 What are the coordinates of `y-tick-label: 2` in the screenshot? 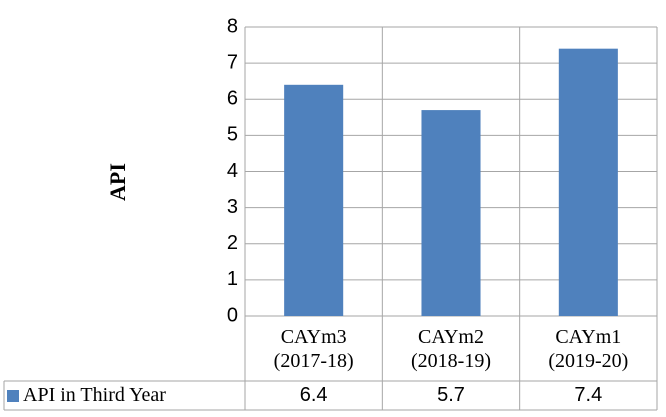 It's located at (232, 243).